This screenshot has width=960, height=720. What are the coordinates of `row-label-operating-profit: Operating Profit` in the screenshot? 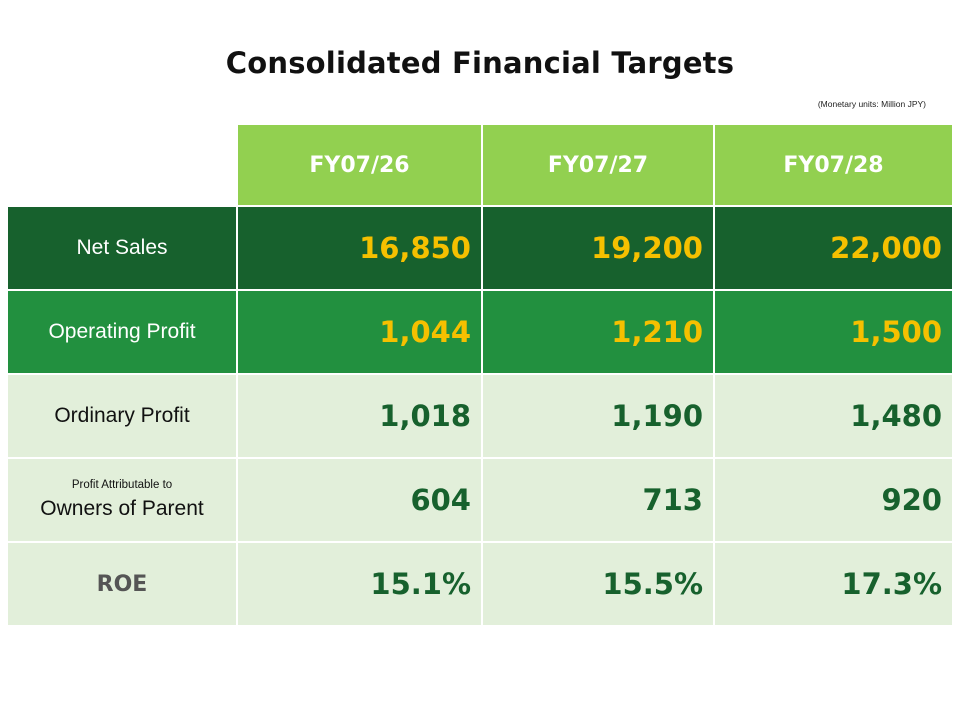 It's located at (122, 332).